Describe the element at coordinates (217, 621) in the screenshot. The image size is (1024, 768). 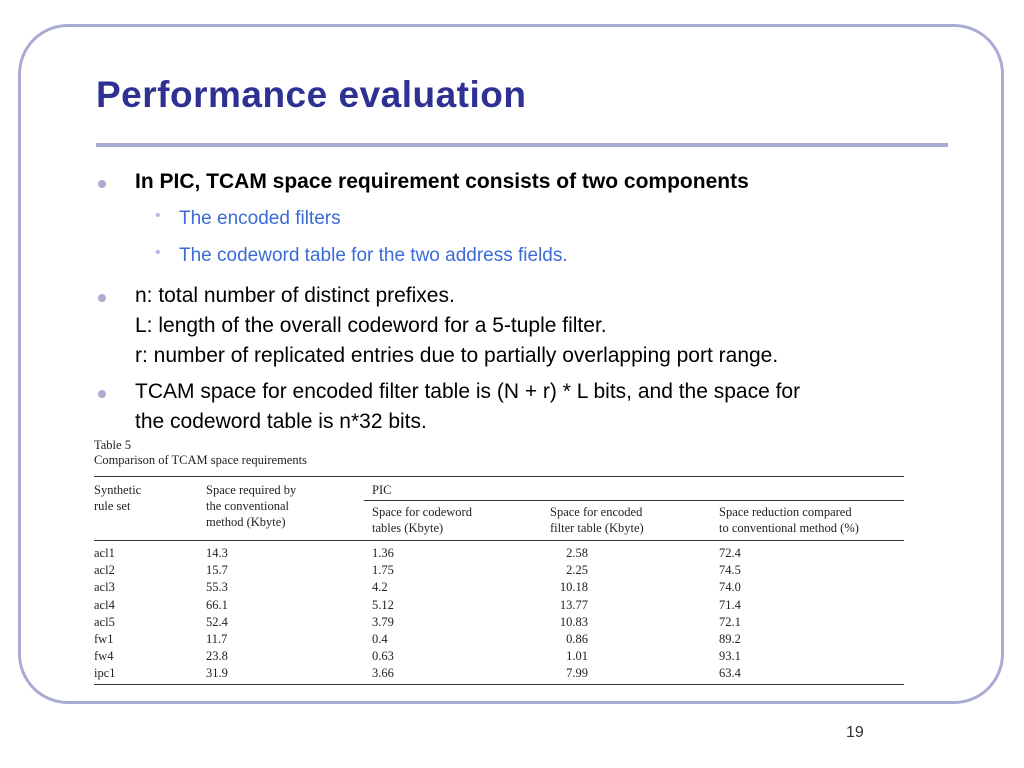
I see `table-cell: 52.4` at that location.